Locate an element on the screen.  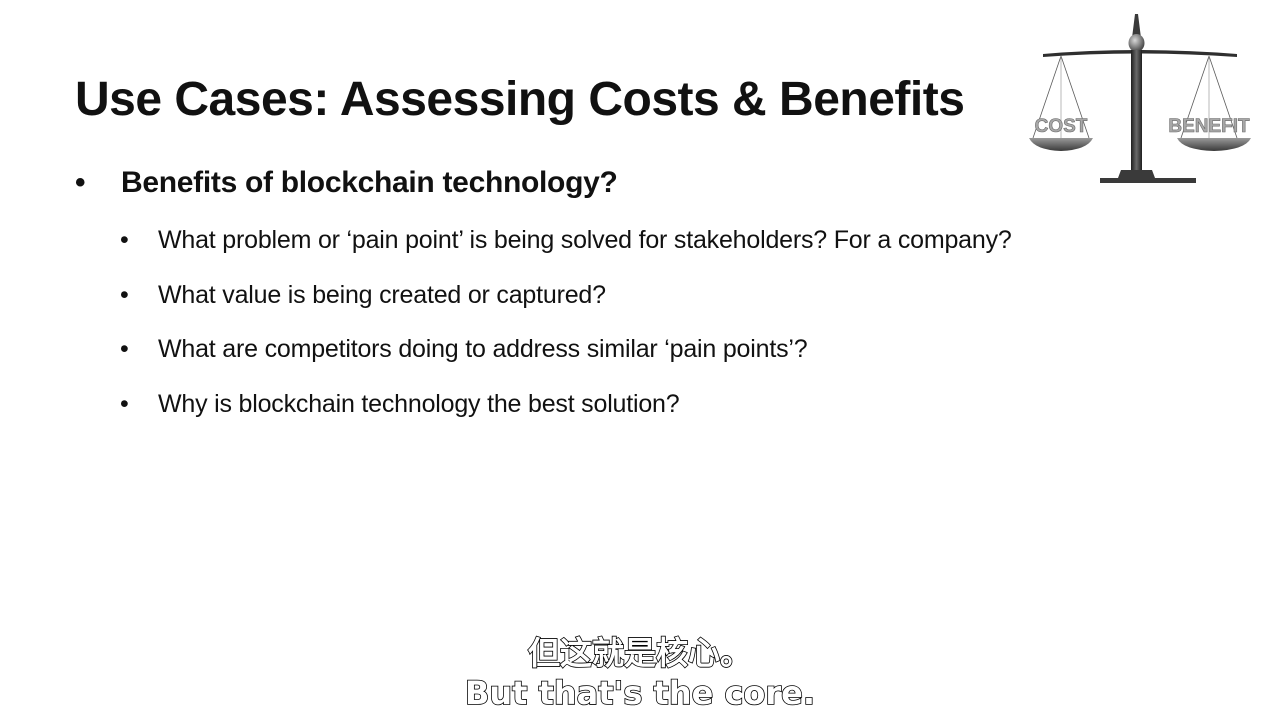
balance-scale-icon: COST BENEFIT is located at coordinates (1140, 98).